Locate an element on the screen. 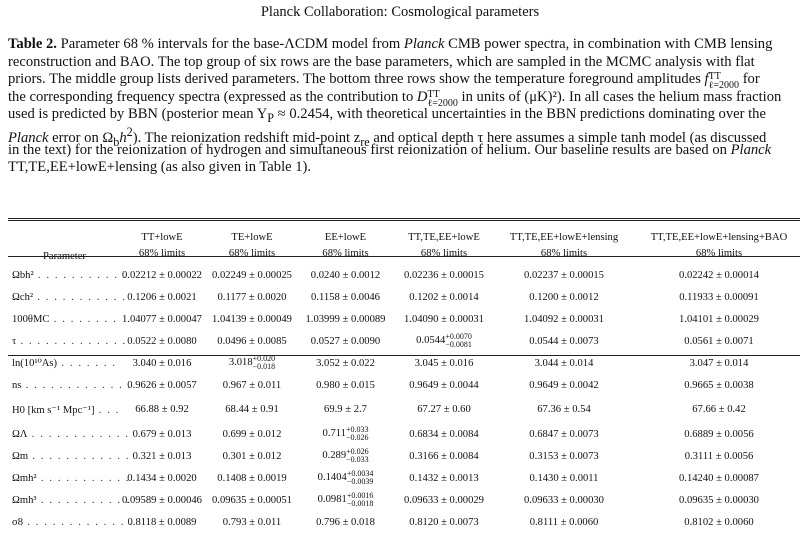 The width and height of the screenshot is (800, 533). col-header-parameter: Parameter is located at coordinates (64, 256).